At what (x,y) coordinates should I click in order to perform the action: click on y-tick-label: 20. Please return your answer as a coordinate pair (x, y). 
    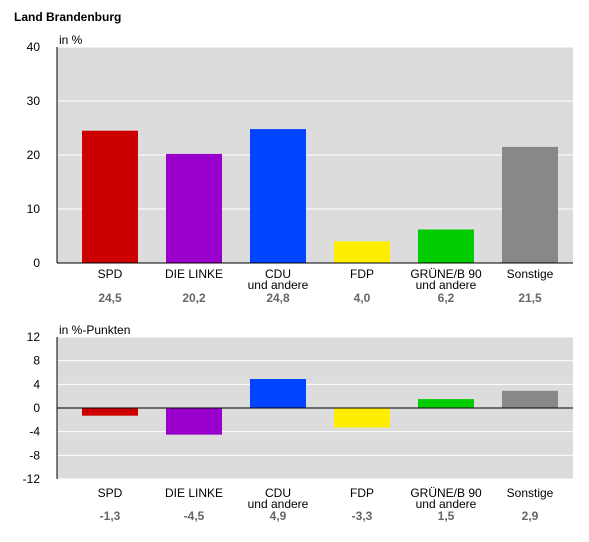
    Looking at the image, I should click on (34, 155).